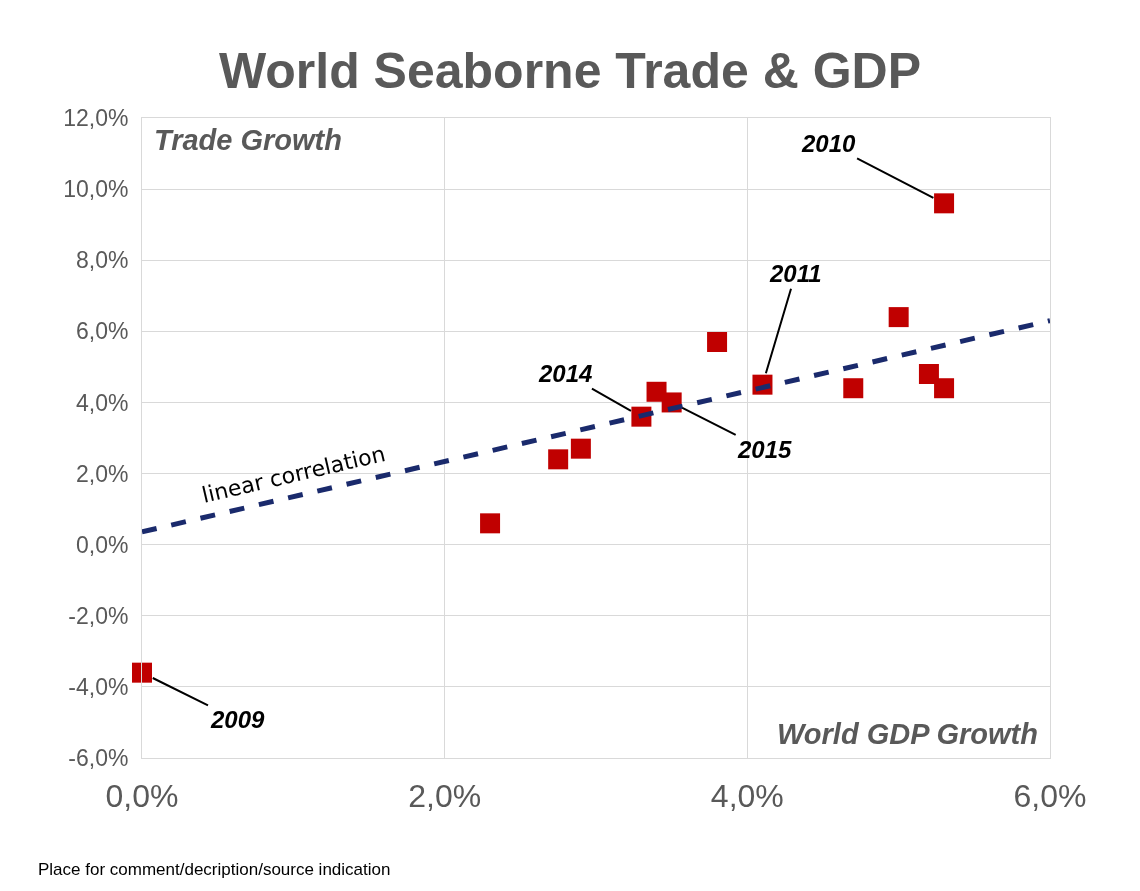 The width and height of the screenshot is (1140, 891). I want to click on chart-title: World Seaborne Trade & GDP, so click(570, 70).